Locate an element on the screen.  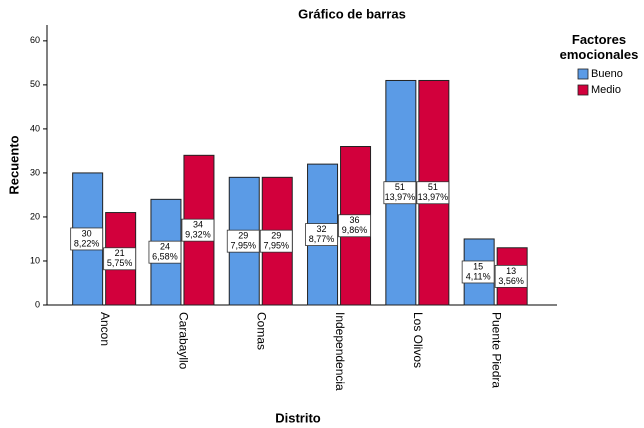
y-tick-label: 40 is located at coordinates (35, 128).